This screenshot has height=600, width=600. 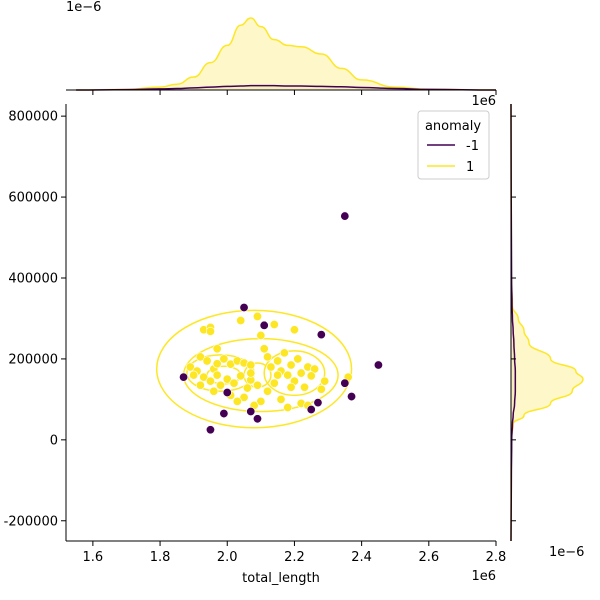 What do you see at coordinates (472, 146) in the screenshot?
I see `legend-label-anomaly: -1` at bounding box center [472, 146].